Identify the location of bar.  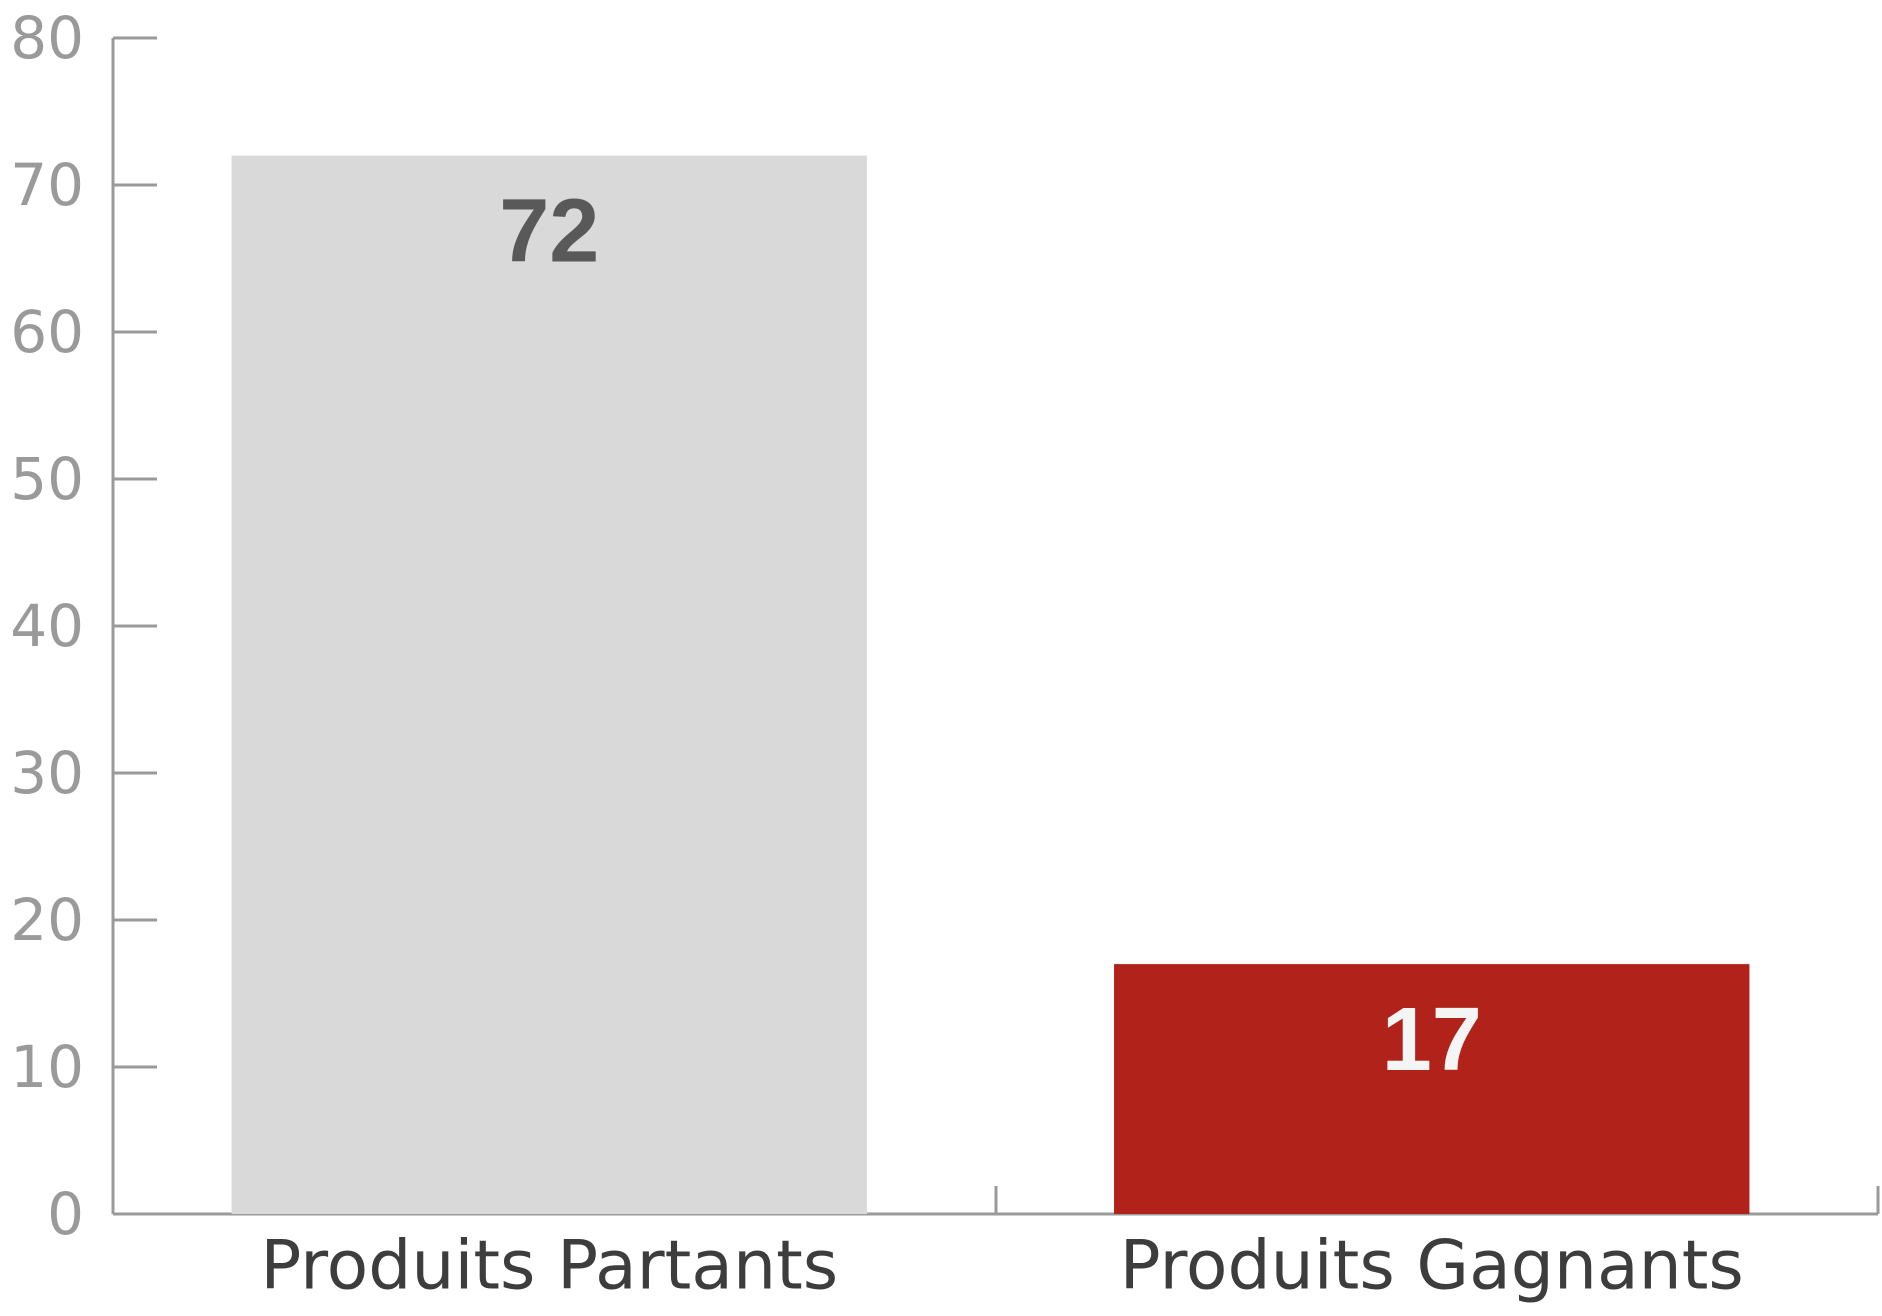
(1432, 1089).